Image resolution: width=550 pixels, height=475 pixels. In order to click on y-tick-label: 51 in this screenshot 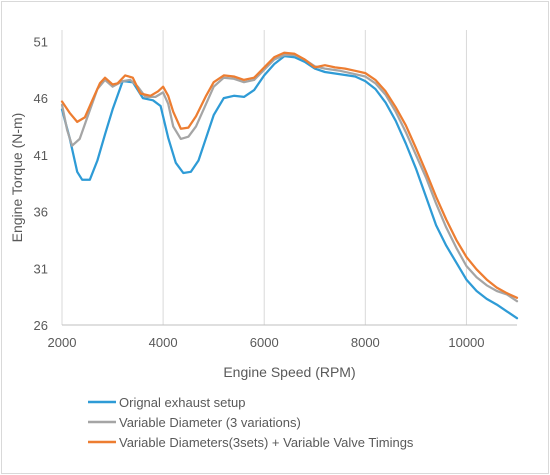, I will do `click(41, 41)`.